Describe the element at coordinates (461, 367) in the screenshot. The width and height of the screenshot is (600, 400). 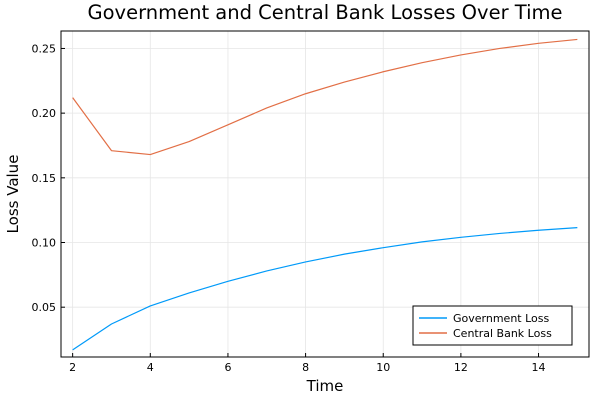
I see `x-tick-label: 12` at that location.